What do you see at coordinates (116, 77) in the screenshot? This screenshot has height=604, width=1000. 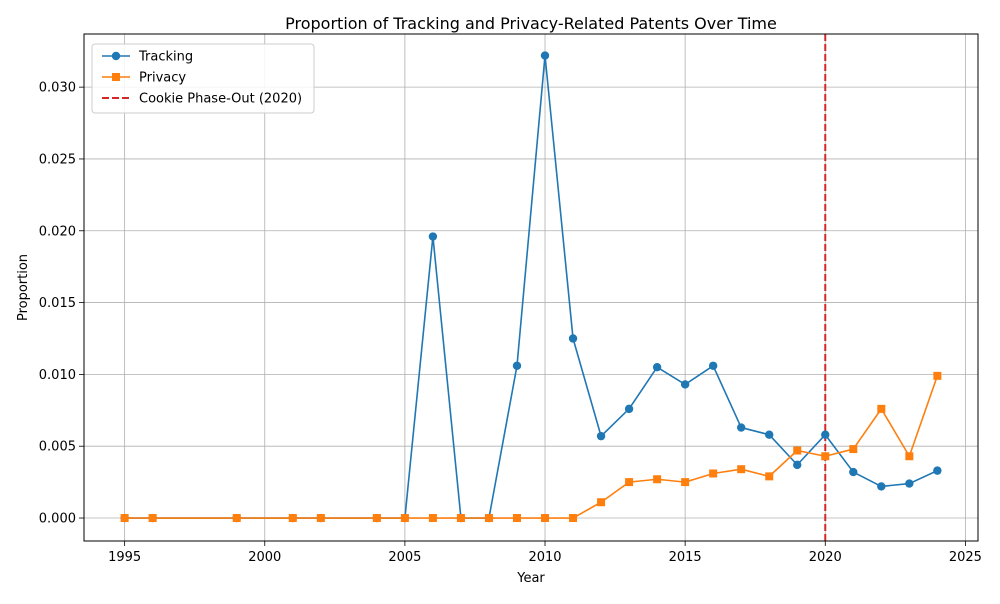 I see `legend-marker-privacy` at bounding box center [116, 77].